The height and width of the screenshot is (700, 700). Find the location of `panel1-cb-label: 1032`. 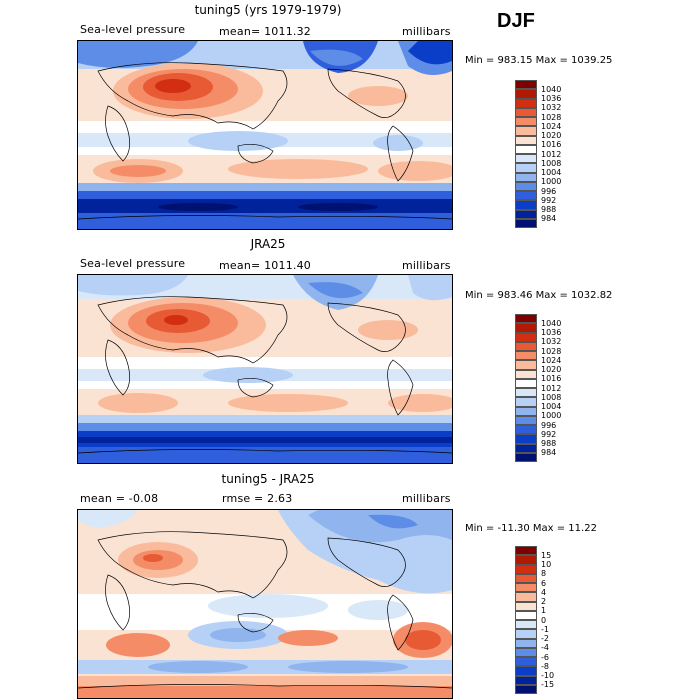

panel1-cb-label: 1032 is located at coordinates (551, 108).